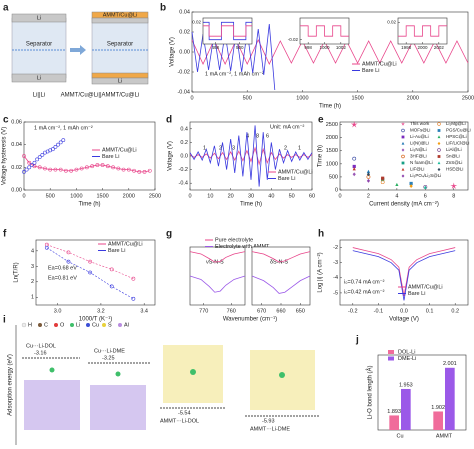 This screenshot has height=449, width=474. What do you see at coordinates (321, 272) in the screenshot?
I see `y-axis-label: Log |i| (A cm⁻²)` at bounding box center [321, 272].